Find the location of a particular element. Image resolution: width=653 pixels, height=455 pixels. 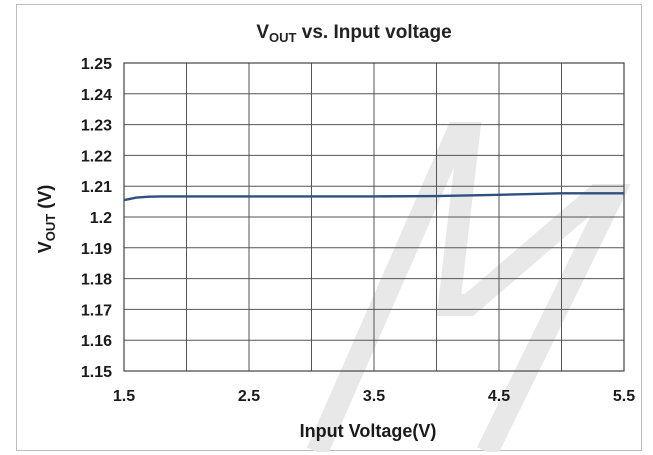

y-tick-label: 1.17 is located at coordinates (96, 310).